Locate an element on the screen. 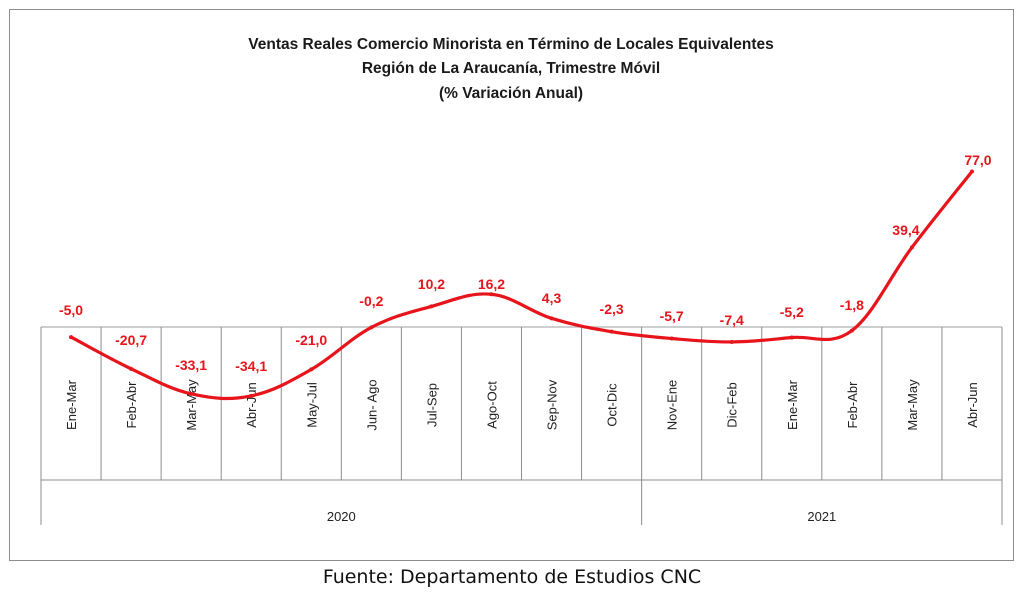 This screenshot has width=1024, height=608. chart-title-line-3: (% Variación Anual) is located at coordinates (511, 93).